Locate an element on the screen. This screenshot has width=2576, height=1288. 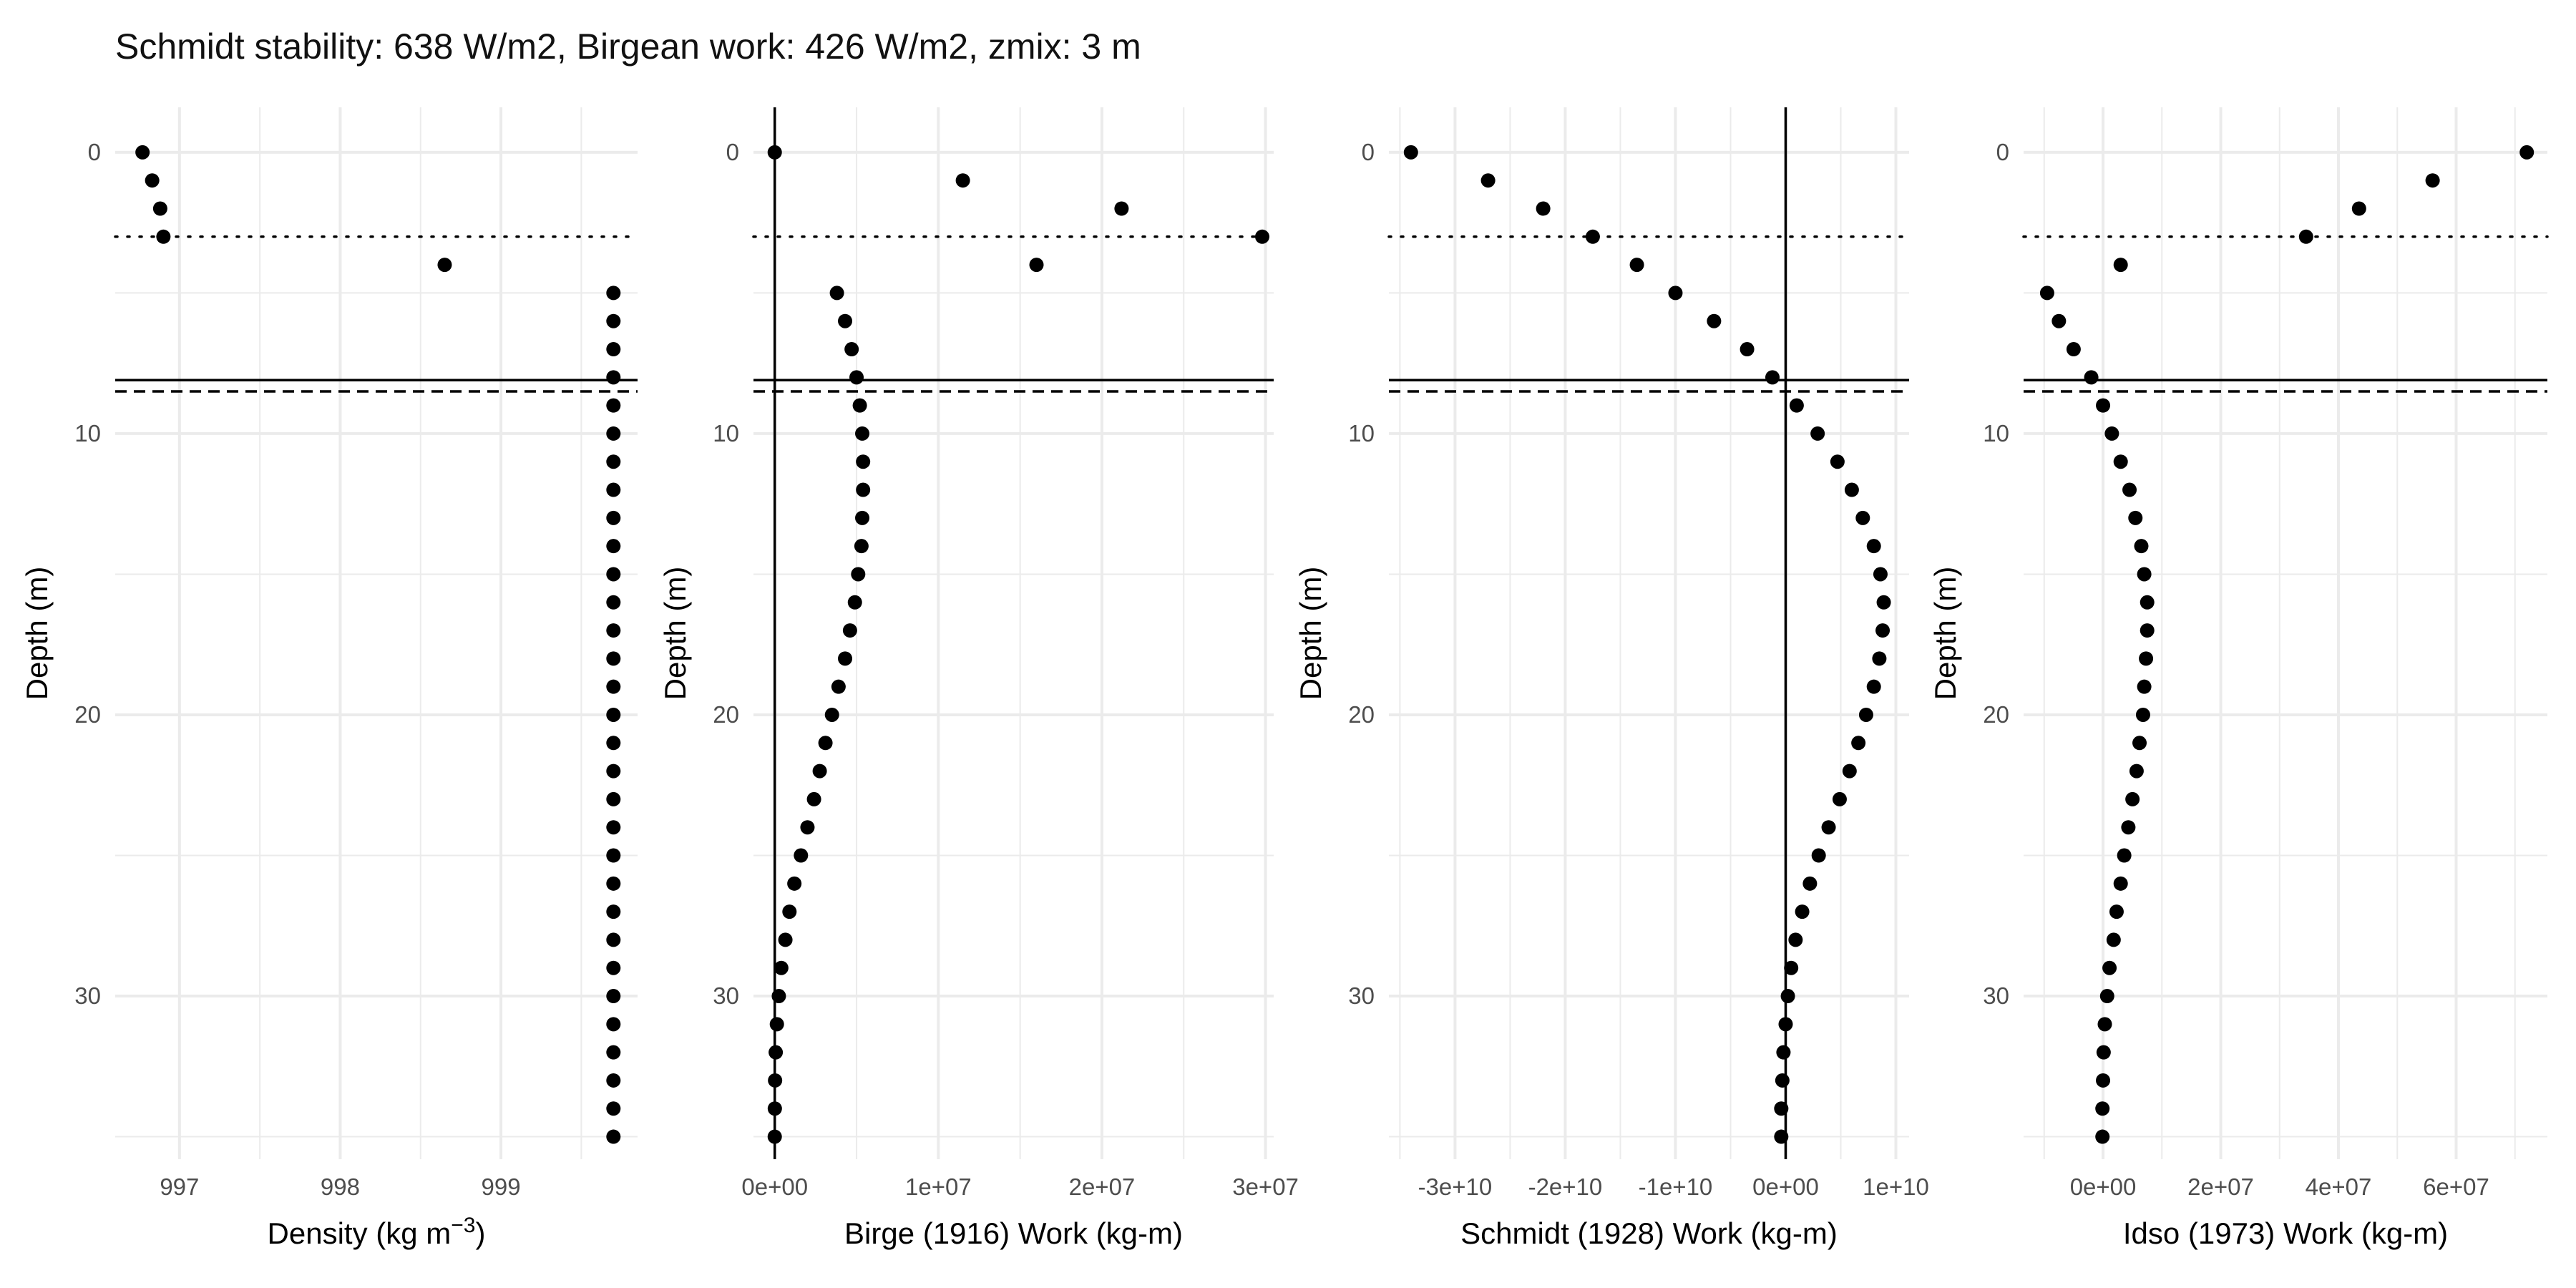
x-axis-title: Schmidt (1928) Work (kg-m) is located at coordinates (1649, 1233).